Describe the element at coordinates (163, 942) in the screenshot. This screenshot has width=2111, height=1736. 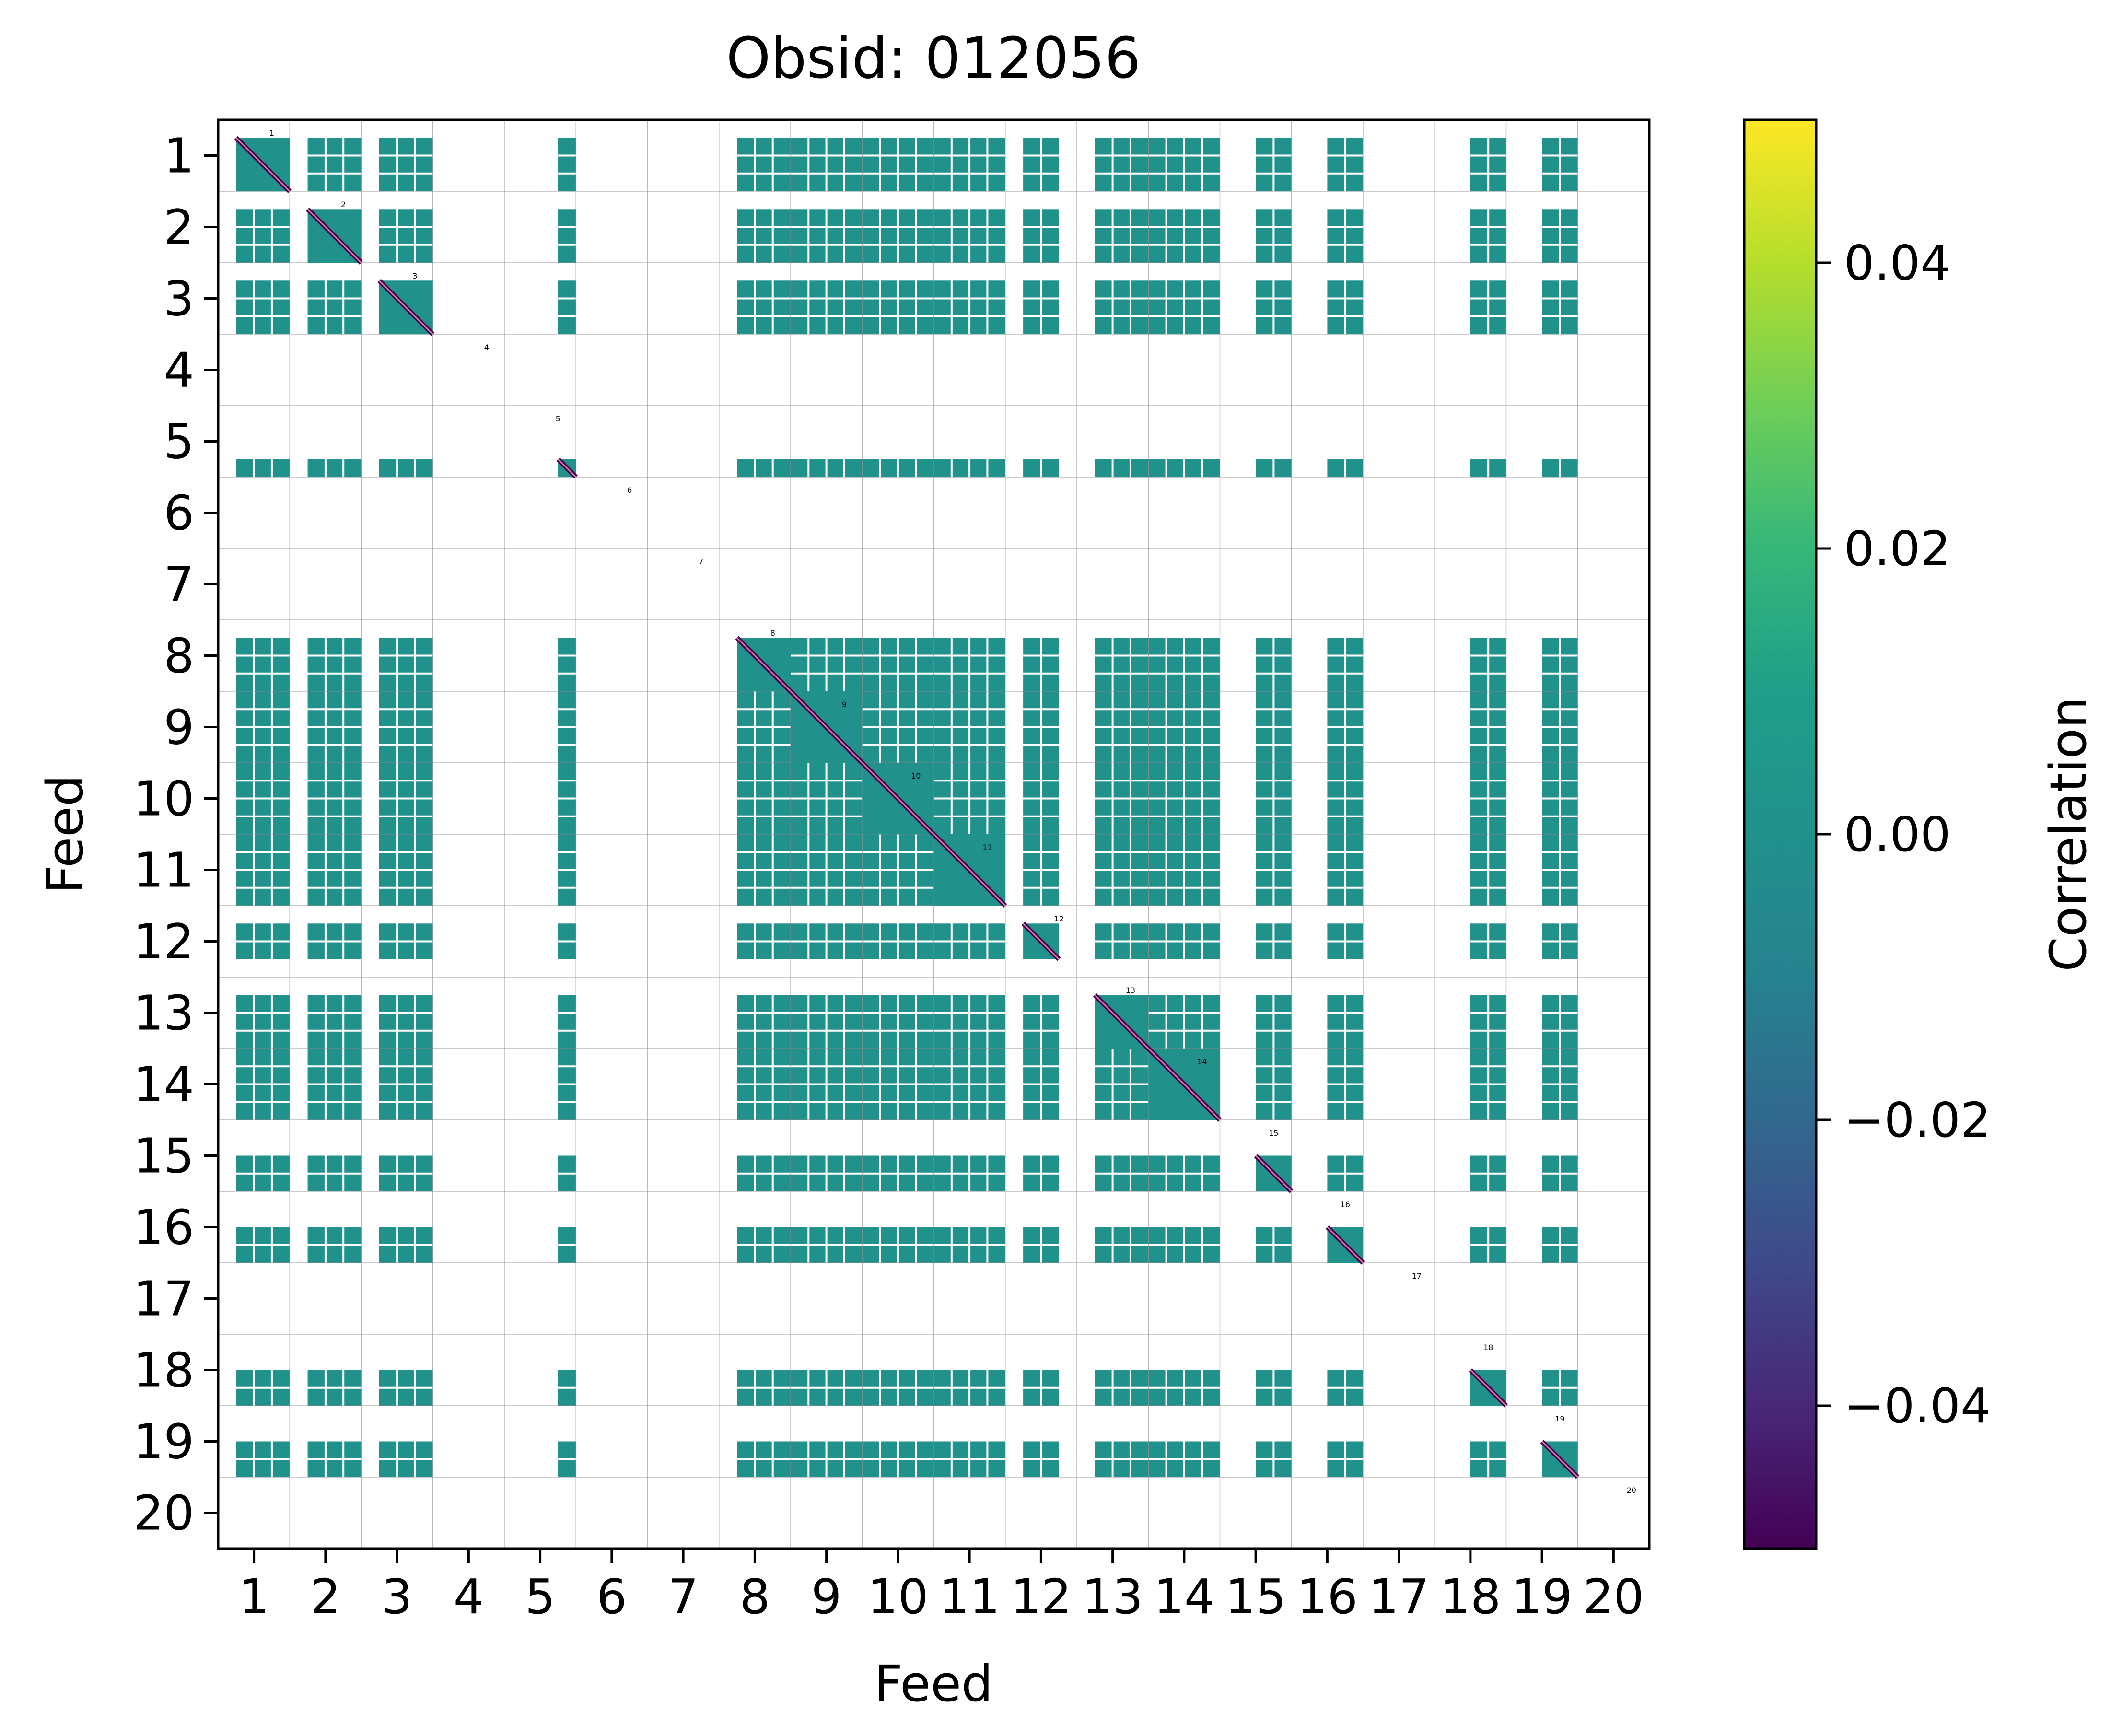
I see `y-tick-label: 12` at that location.